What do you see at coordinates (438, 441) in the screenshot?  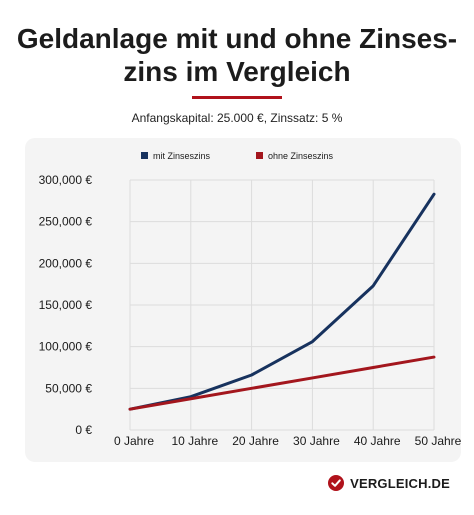 I see `x-tick-label: 50 Jahre` at bounding box center [438, 441].